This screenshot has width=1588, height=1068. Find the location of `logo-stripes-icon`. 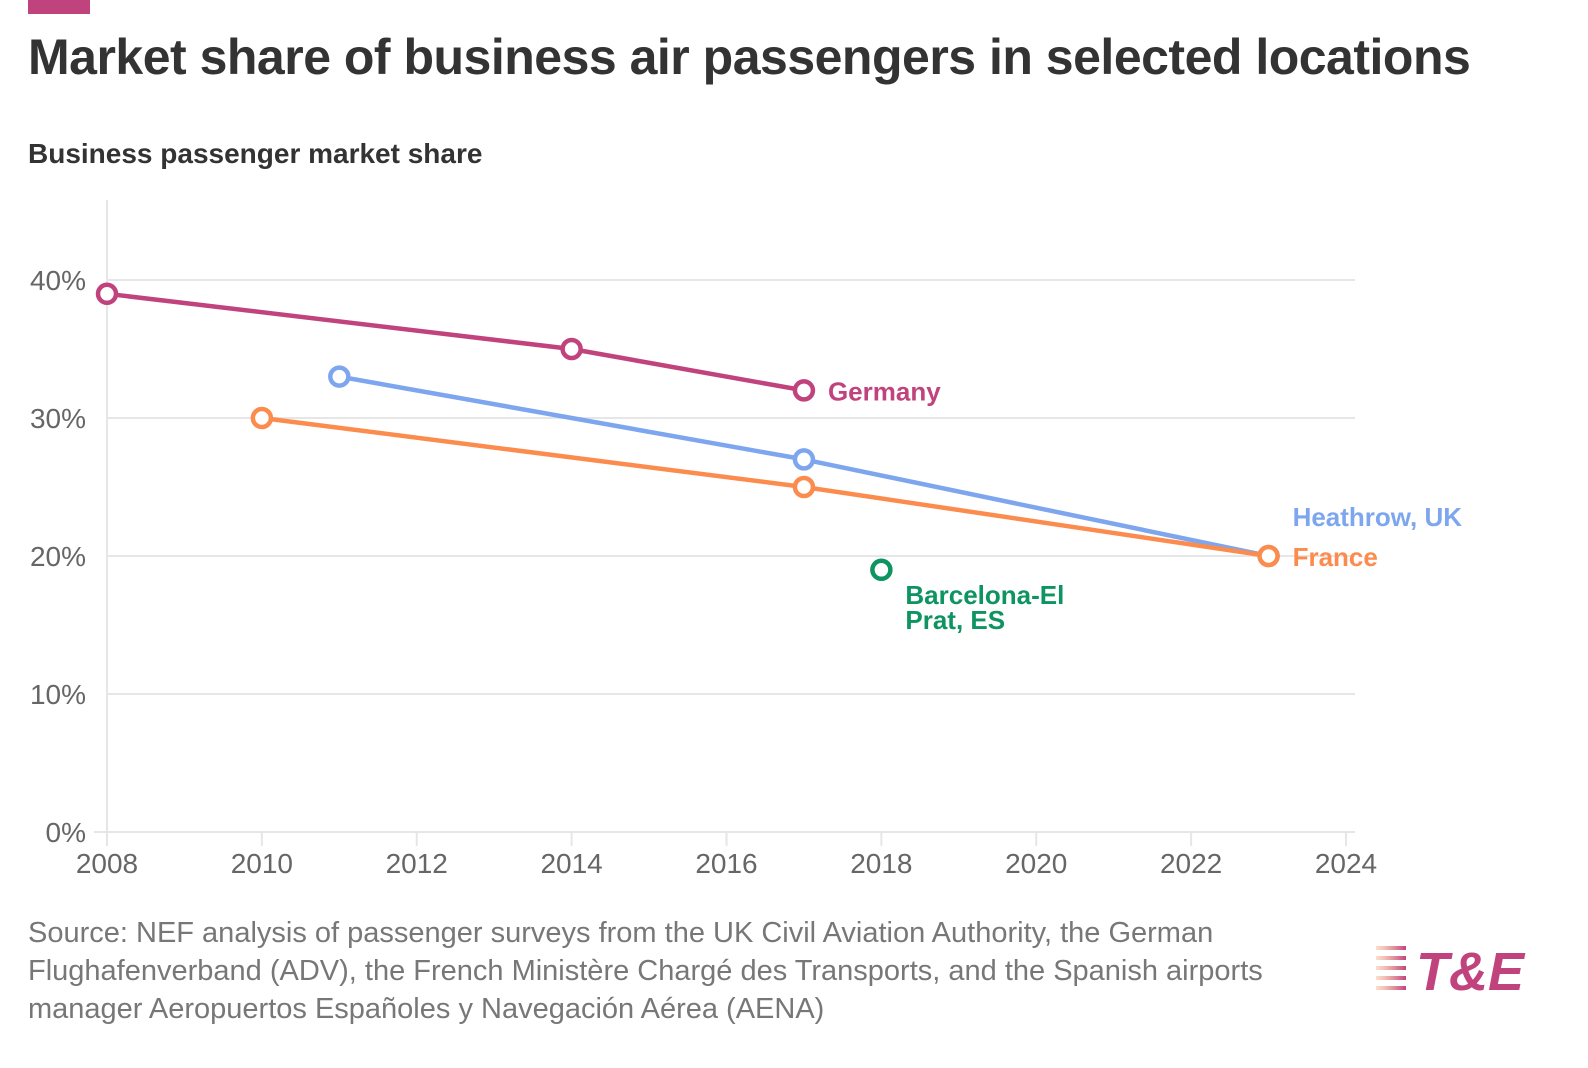

logo-stripes-icon is located at coordinates (1391, 968).